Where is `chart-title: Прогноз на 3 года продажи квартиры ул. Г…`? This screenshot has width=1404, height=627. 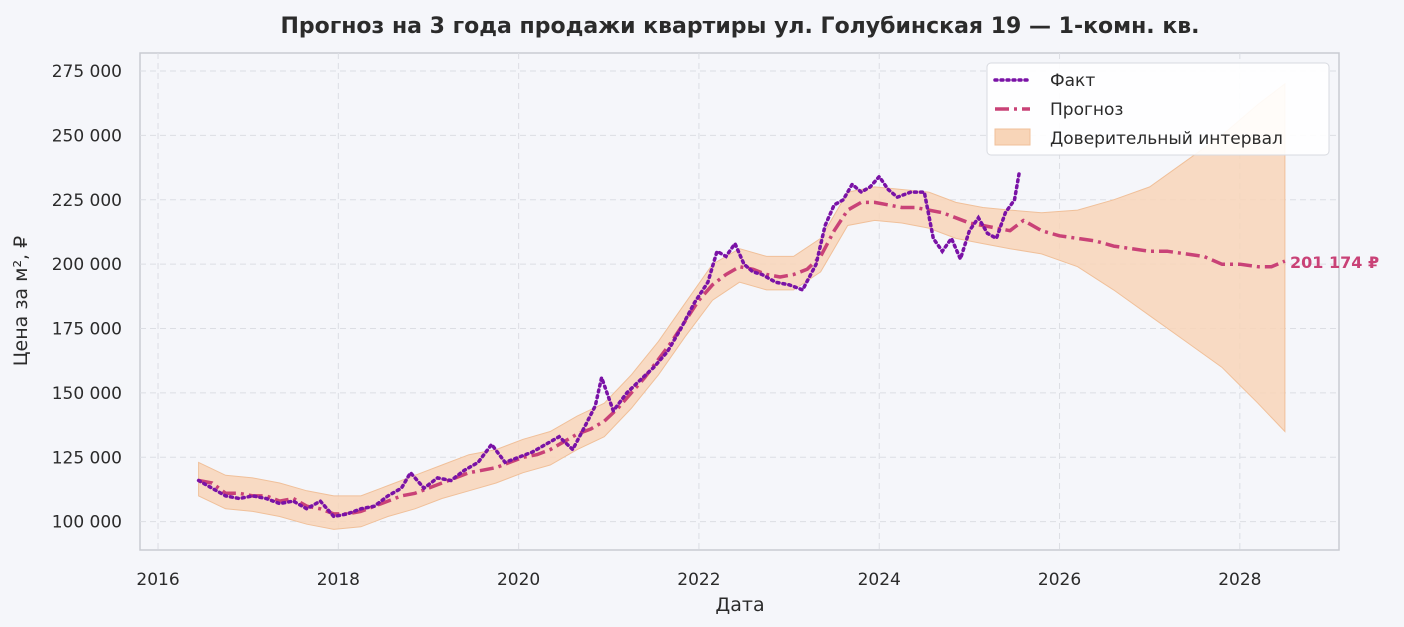 chart-title: Прогноз на 3 года продажи квартиры ул. Г… is located at coordinates (739, 26).